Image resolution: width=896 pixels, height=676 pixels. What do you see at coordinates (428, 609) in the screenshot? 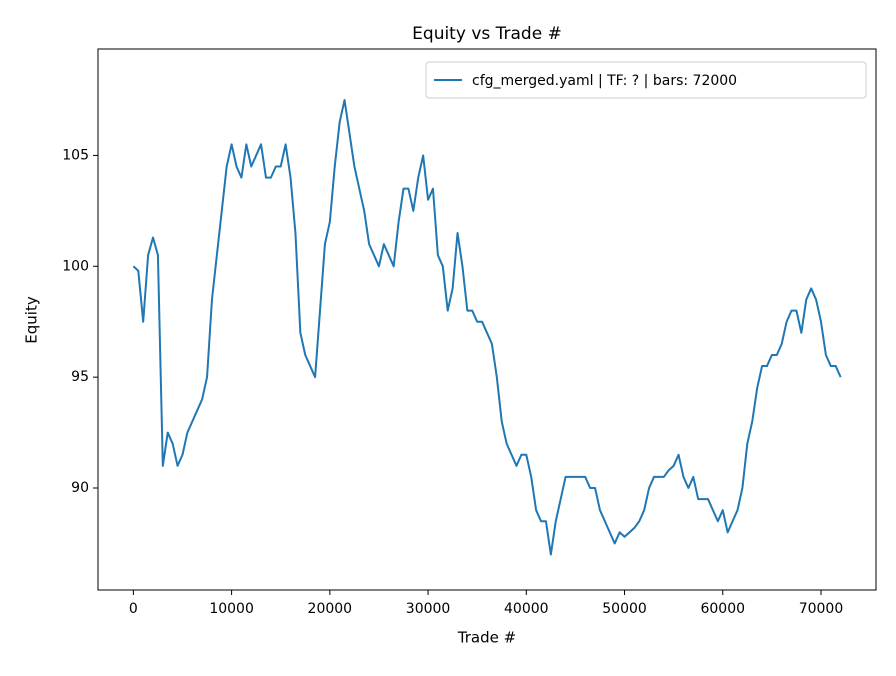
I see `x-tick-label: 30000` at bounding box center [428, 609].